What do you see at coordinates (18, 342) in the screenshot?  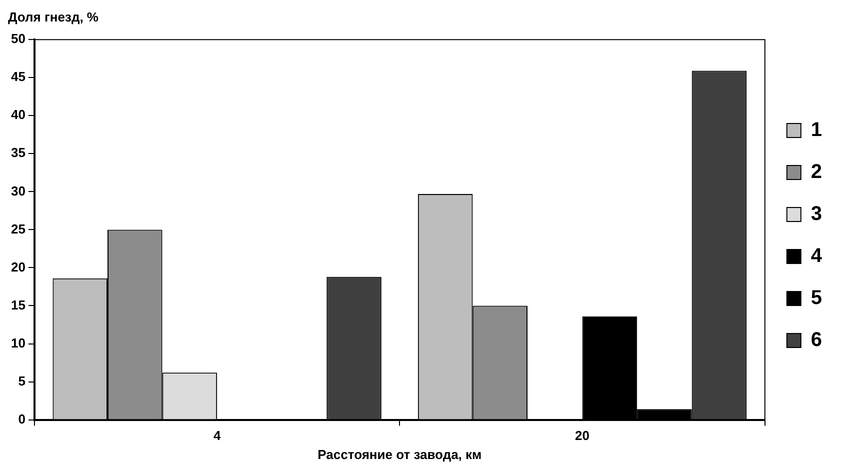 I see `y-tick-label: 10` at bounding box center [18, 342].